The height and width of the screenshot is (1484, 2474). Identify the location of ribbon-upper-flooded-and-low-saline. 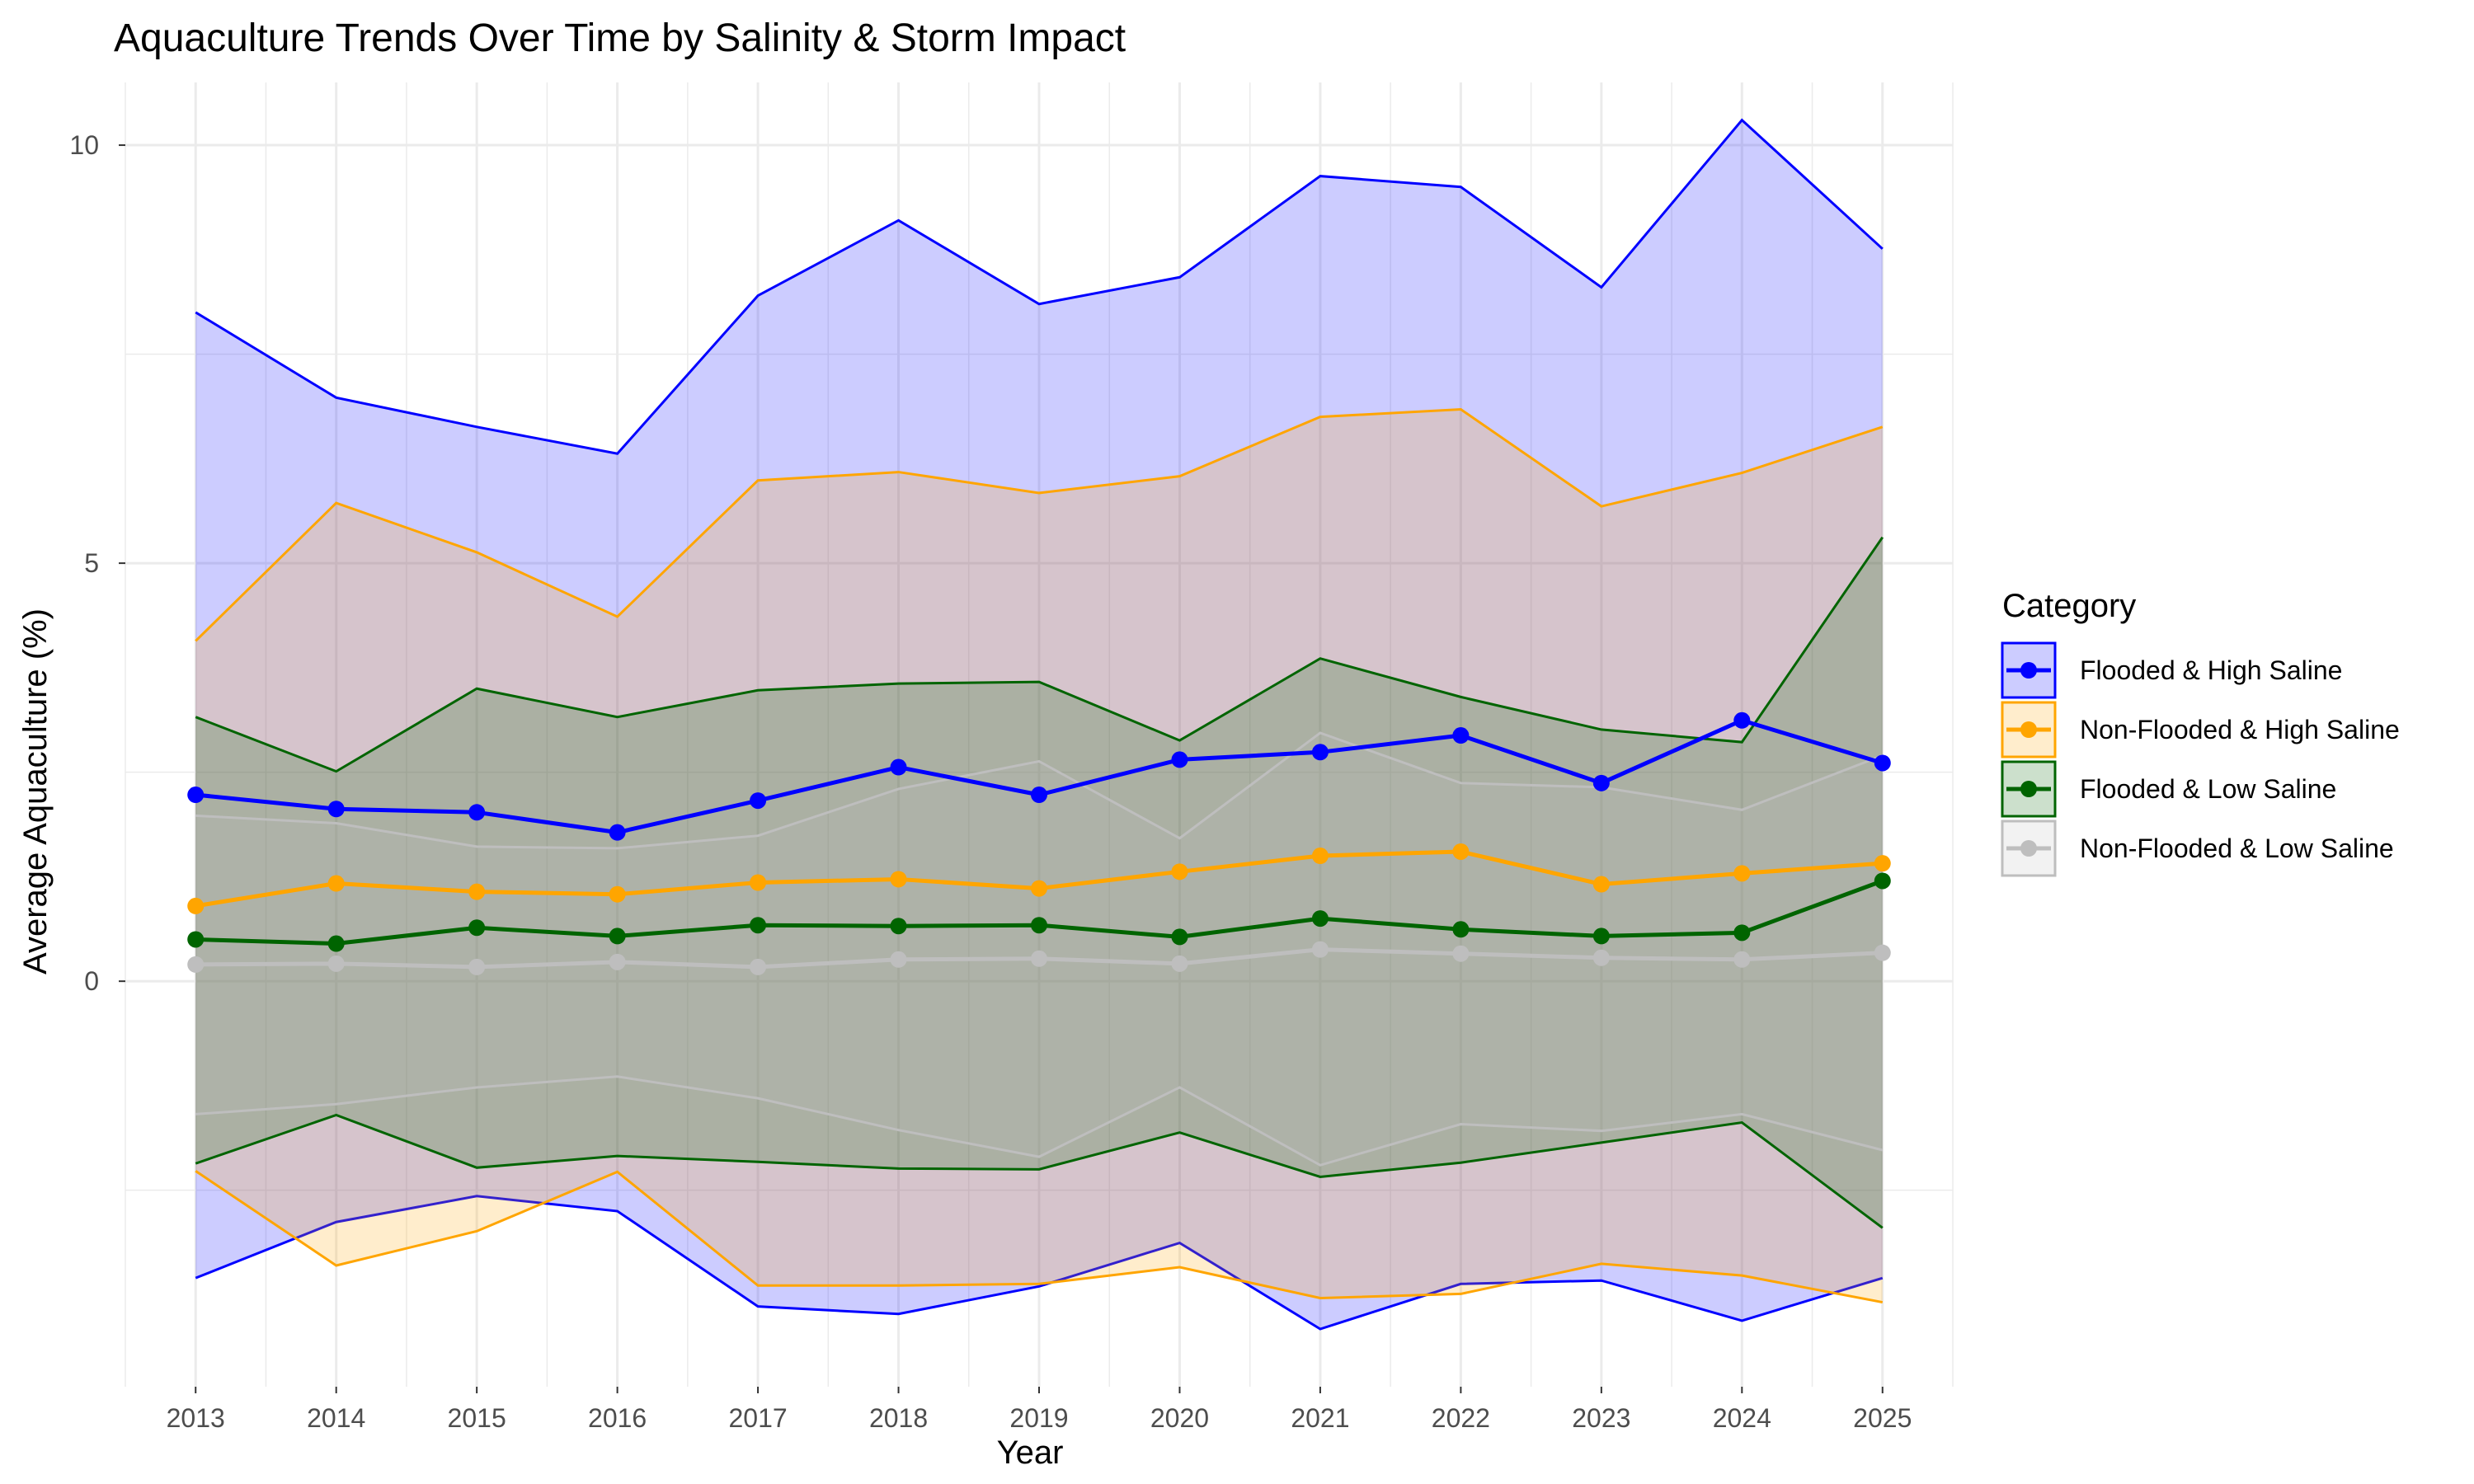
(1039, 654).